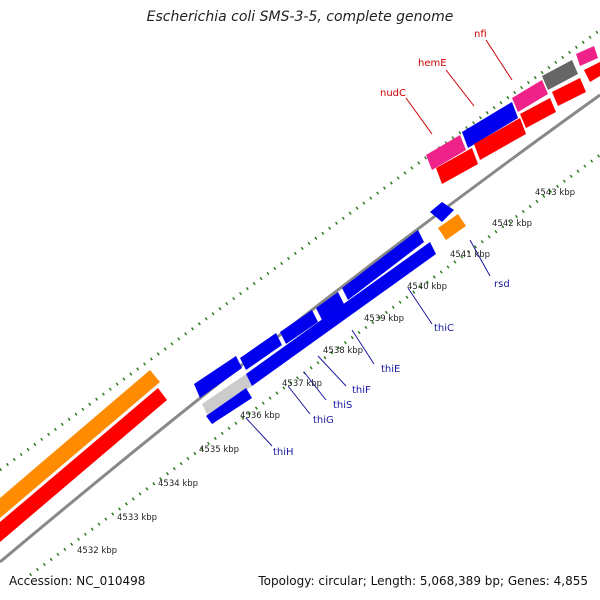 The height and width of the screenshot is (600, 600). I want to click on red-cds-left, so click(83, 465).